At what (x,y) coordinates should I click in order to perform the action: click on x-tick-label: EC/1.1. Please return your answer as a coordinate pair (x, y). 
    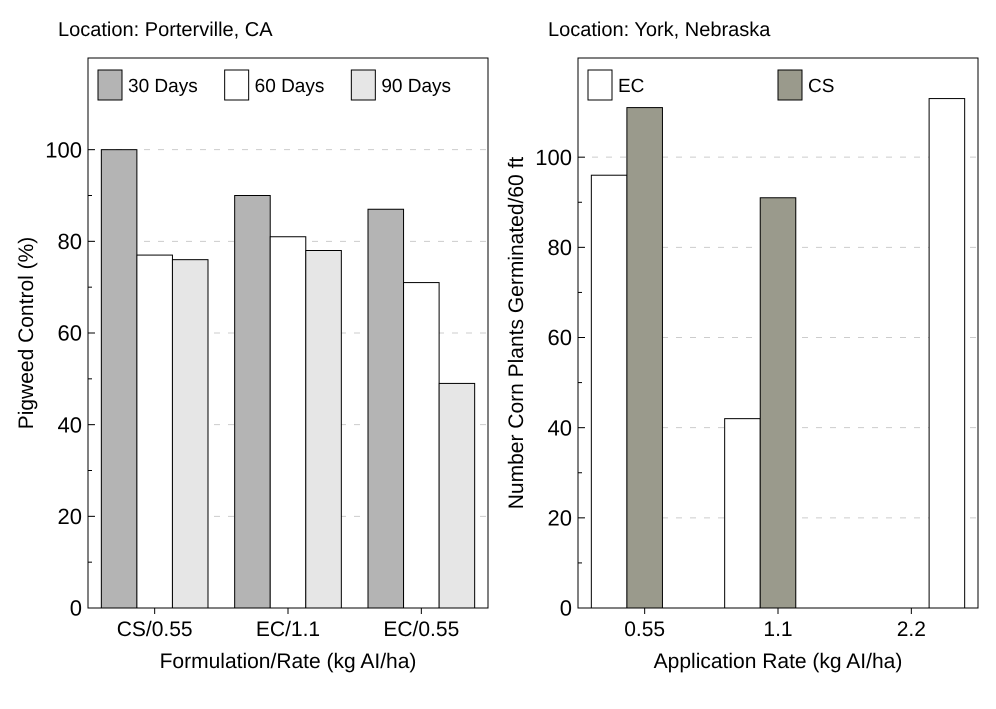
    Looking at the image, I should click on (288, 629).